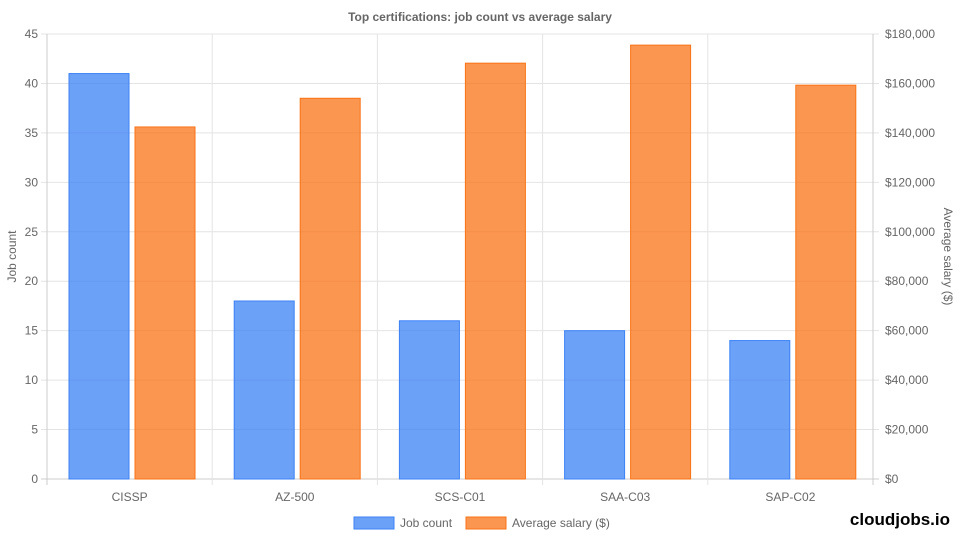  What do you see at coordinates (907, 331) in the screenshot?
I see `y-right-tick-label: $60,000` at bounding box center [907, 331].